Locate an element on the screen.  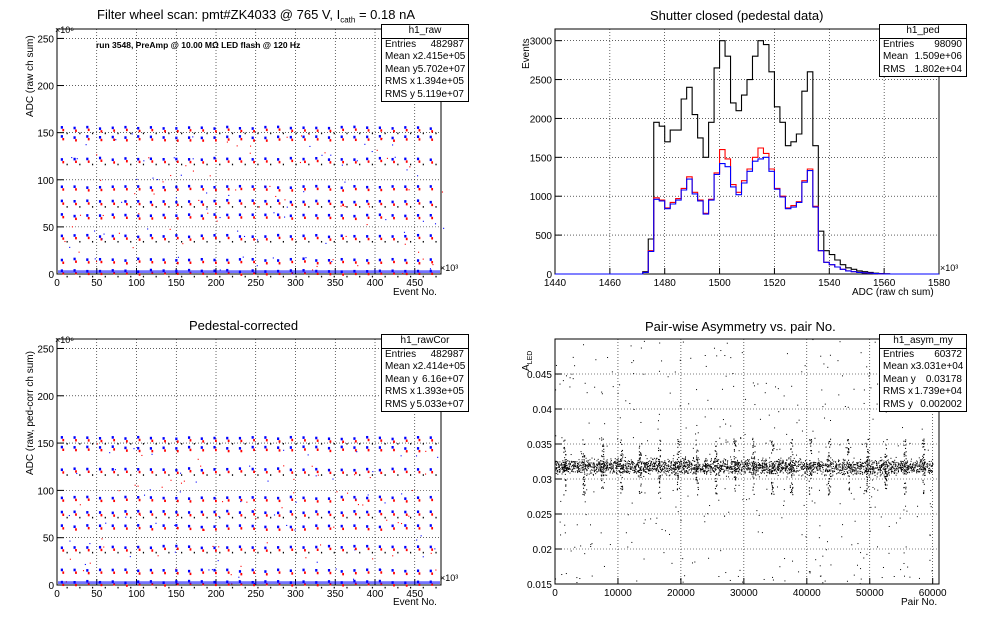
y-tick-label: 0.015 is located at coordinates (539, 585).